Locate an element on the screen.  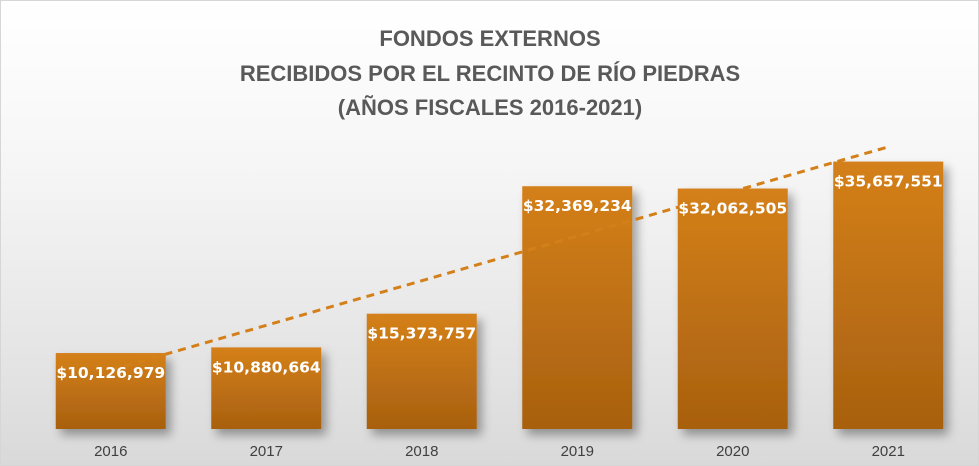
data-label-2020: $32,062,505 is located at coordinates (732, 209).